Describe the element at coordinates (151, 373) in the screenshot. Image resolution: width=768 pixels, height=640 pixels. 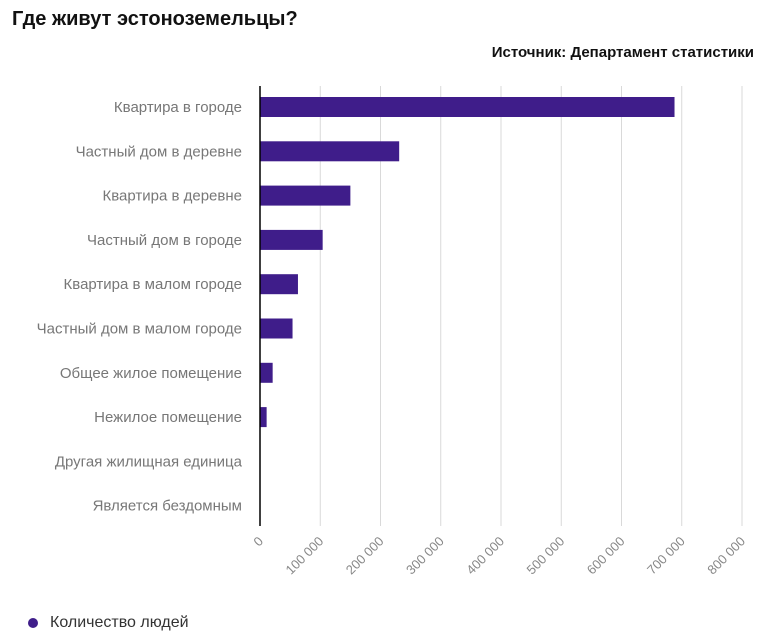
I see `category-label: Общее жилое помещение` at that location.